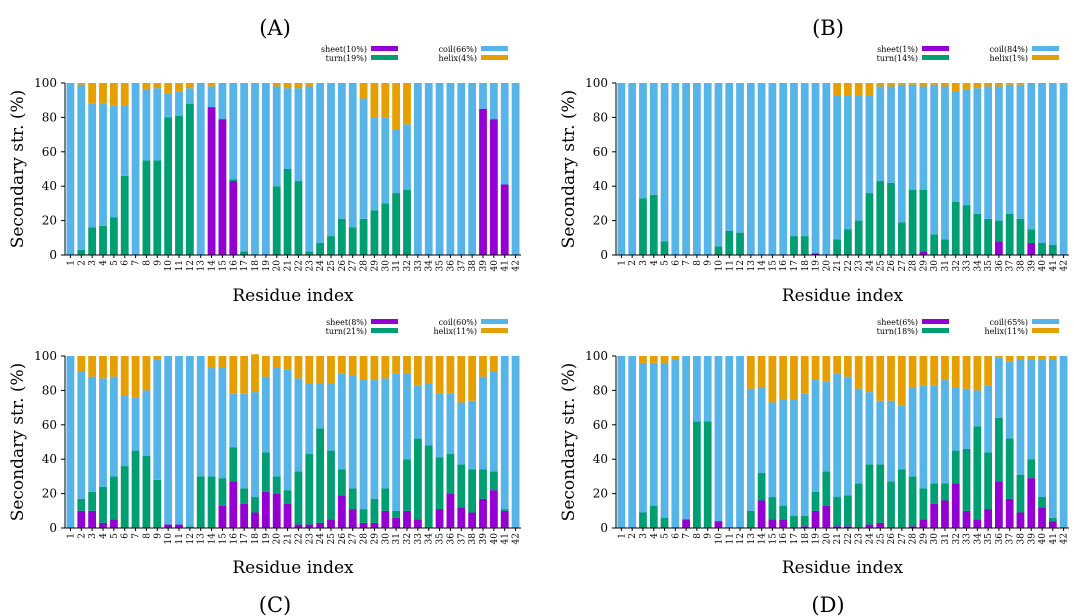 This screenshot has height=616, width=1074. What do you see at coordinates (935, 539) in the screenshot?
I see `x-tick-label: 30` at bounding box center [935, 539].